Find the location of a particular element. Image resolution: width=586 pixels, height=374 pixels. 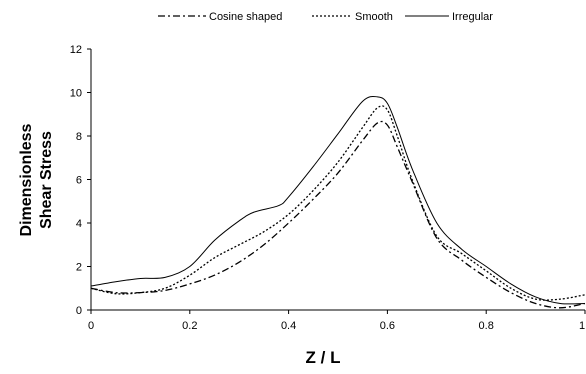

y-tick-label: 10 is located at coordinates (76, 94).